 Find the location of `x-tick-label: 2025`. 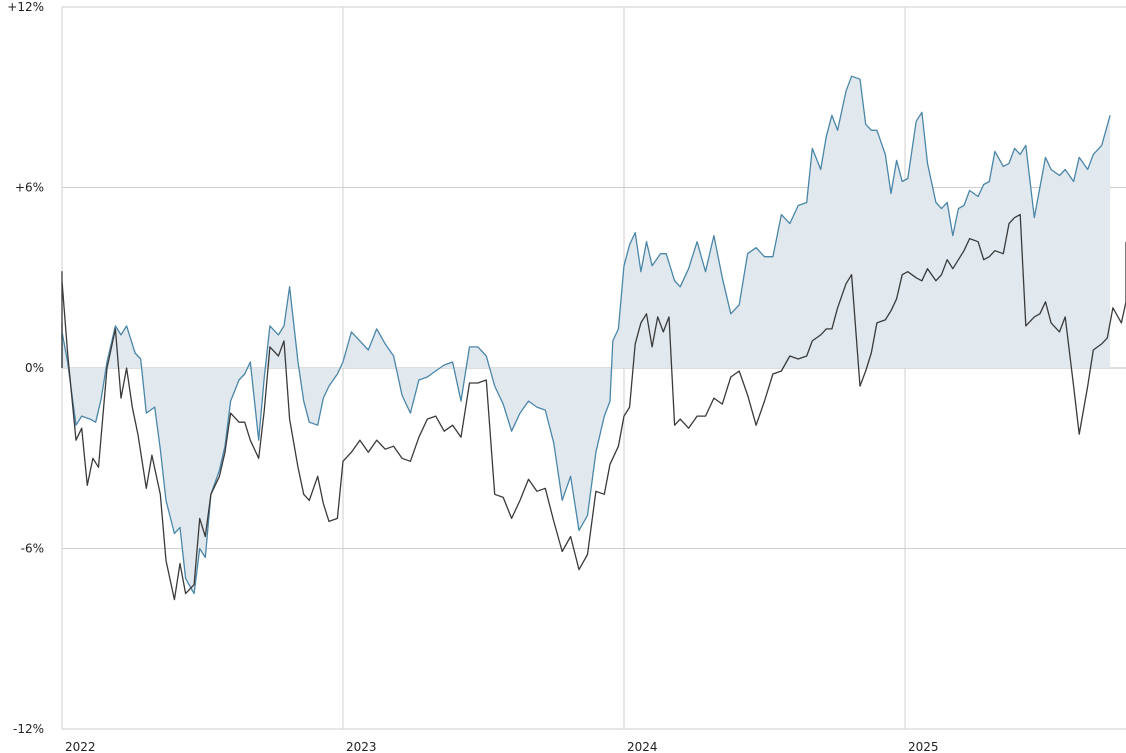

x-tick-label: 2025 is located at coordinates (923, 746).